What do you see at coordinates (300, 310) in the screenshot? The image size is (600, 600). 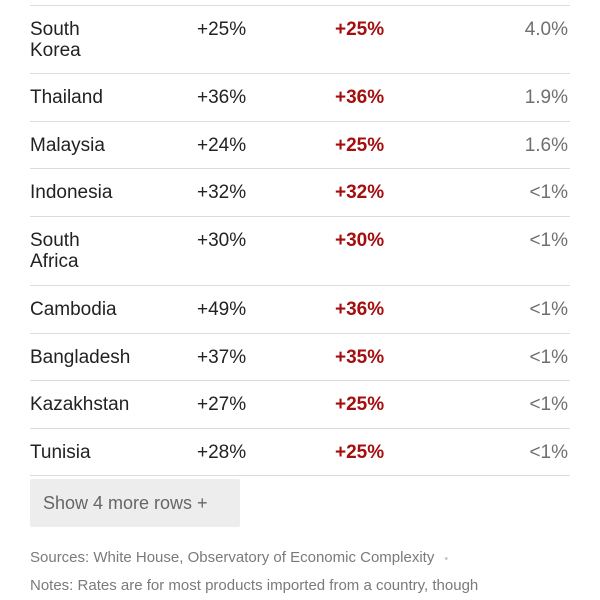 I see `table-row: Cambodia +49% +36% <1%` at bounding box center [300, 310].